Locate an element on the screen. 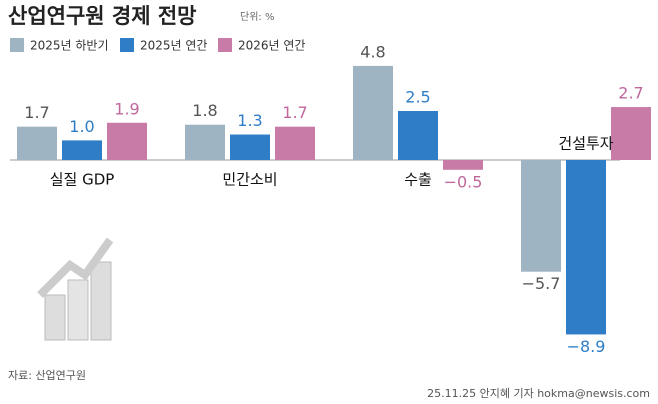  value-label: 1.9 is located at coordinates (126, 108).